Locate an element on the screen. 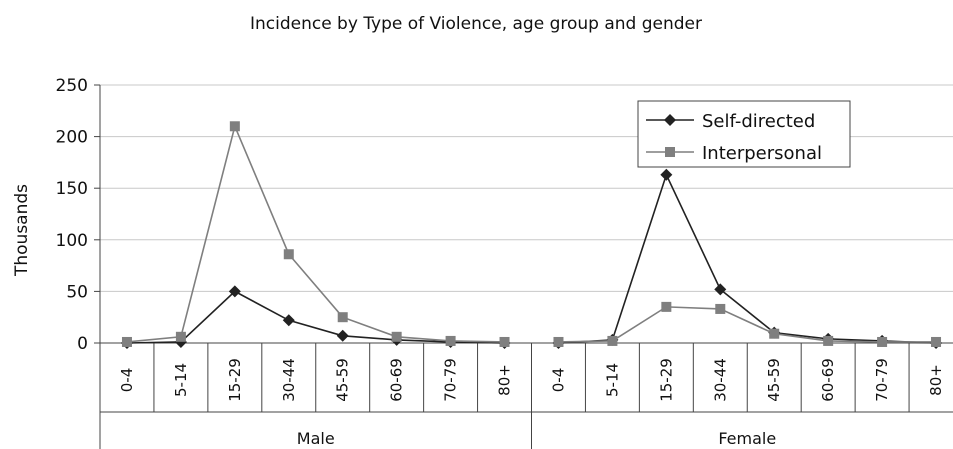 This screenshot has height=449, width=953. y-tick-label: 150 is located at coordinates (72, 189).